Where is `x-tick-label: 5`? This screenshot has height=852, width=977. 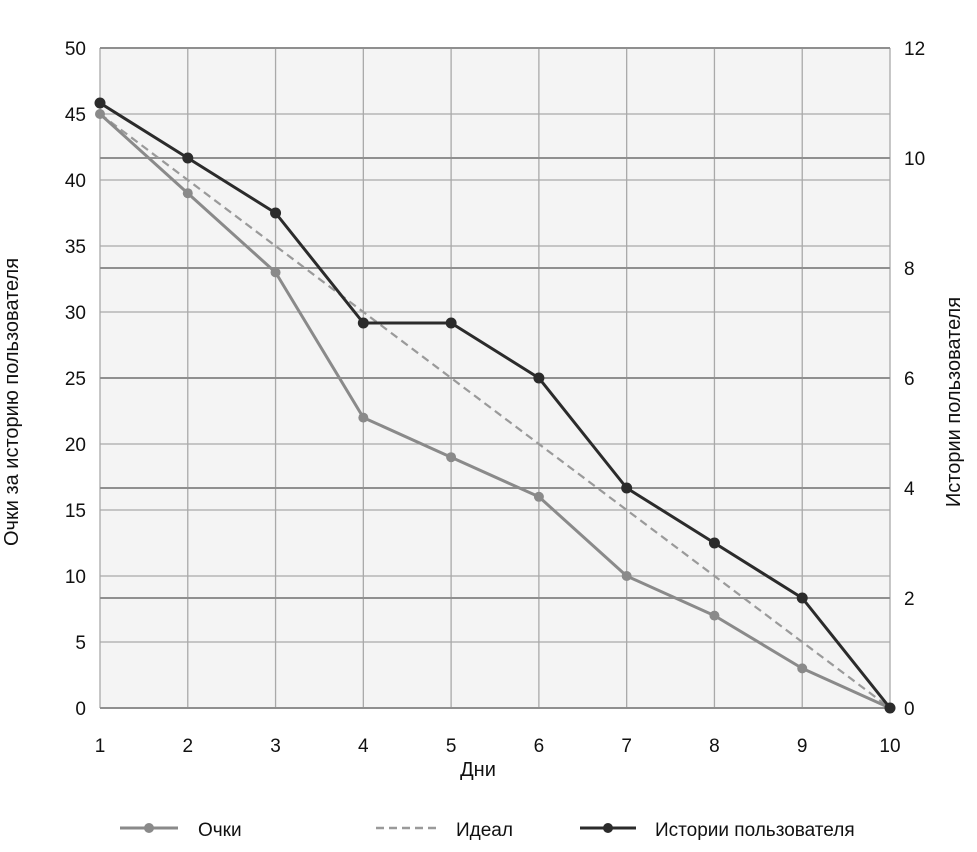 x-tick-label: 5 is located at coordinates (451, 746).